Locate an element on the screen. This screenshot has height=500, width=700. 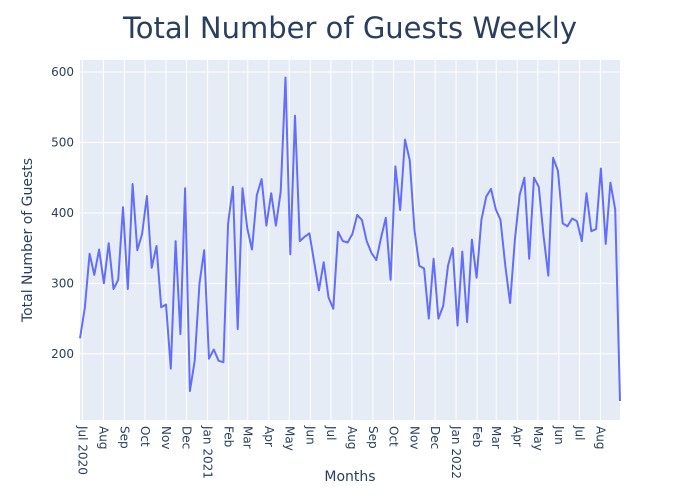
y-tick-label: 600 is located at coordinates (62, 72).